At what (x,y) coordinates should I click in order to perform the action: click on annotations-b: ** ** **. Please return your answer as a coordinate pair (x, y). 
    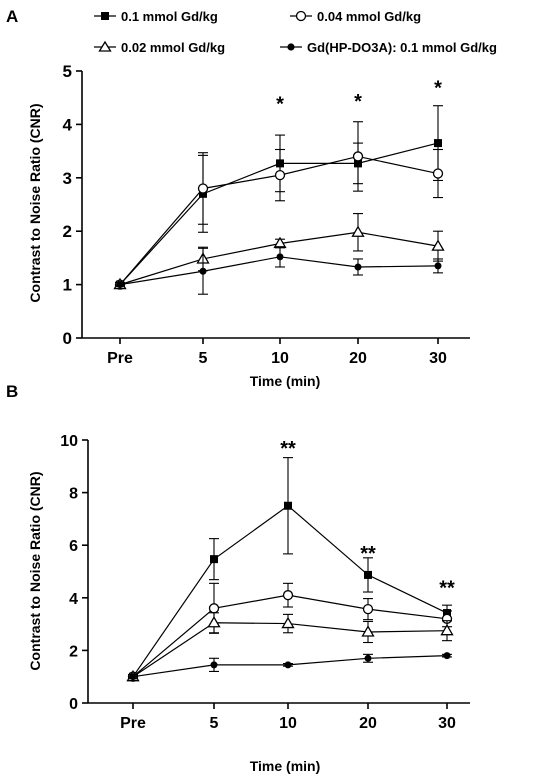
    Looking at the image, I should click on (367, 518).